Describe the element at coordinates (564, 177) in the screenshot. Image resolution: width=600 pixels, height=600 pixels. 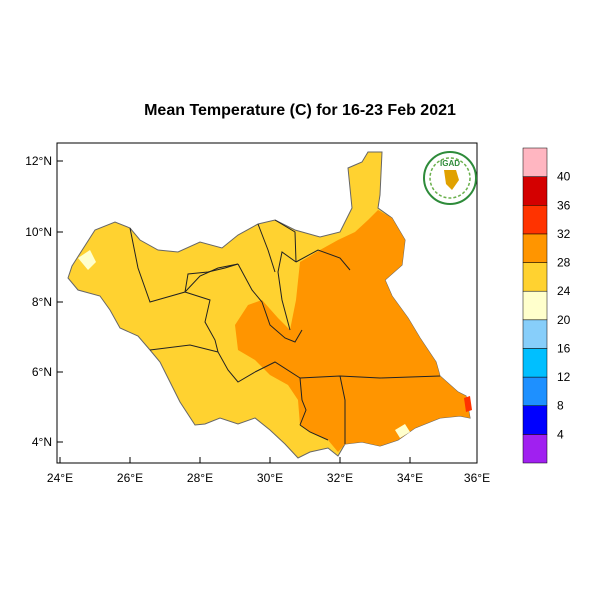
I see `legend-label: 40` at that location.